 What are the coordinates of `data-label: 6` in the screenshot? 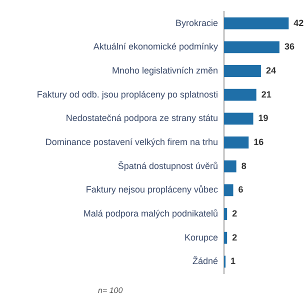 It's located at (241, 189).